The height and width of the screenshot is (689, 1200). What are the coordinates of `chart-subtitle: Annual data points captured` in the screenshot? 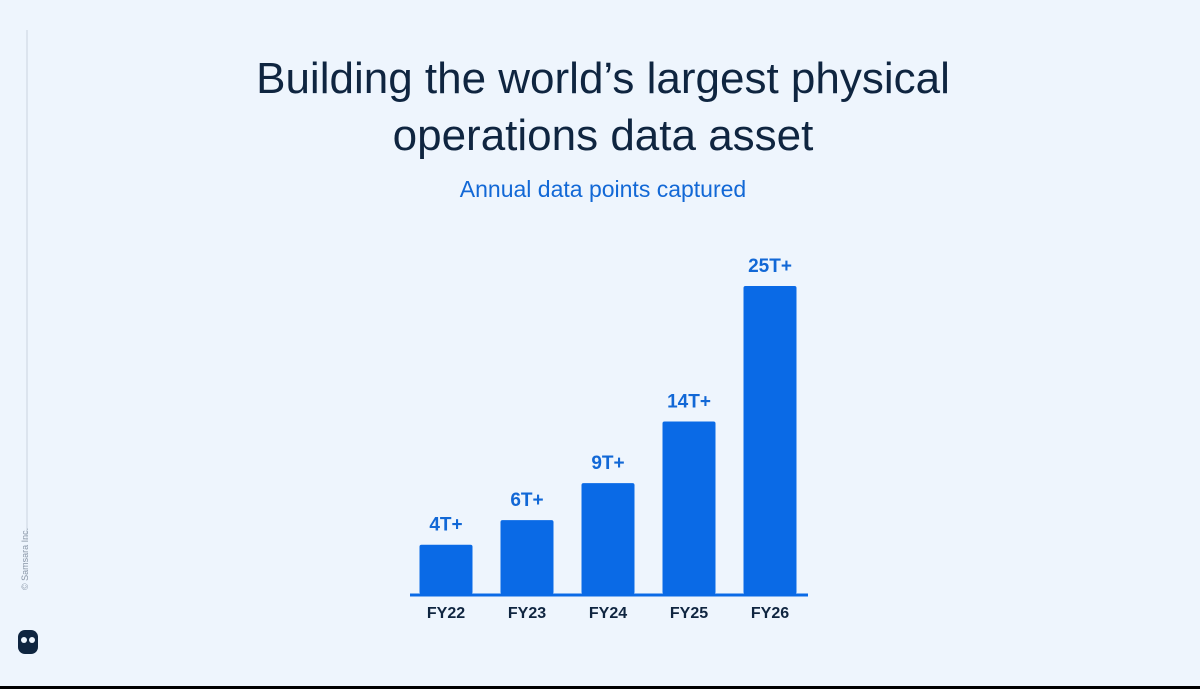 It's located at (603, 189).